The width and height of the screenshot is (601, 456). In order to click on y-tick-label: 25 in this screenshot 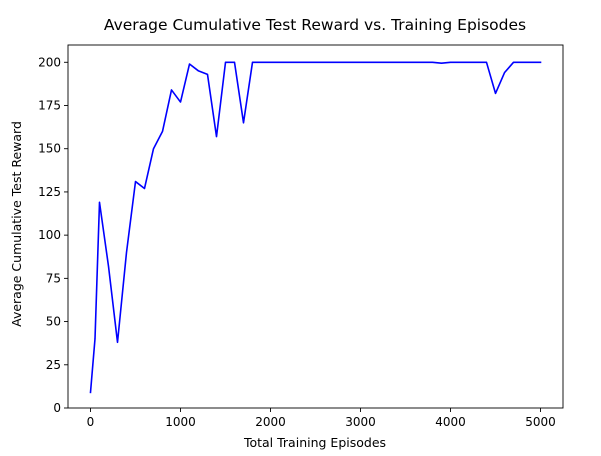, I will do `click(53, 365)`.